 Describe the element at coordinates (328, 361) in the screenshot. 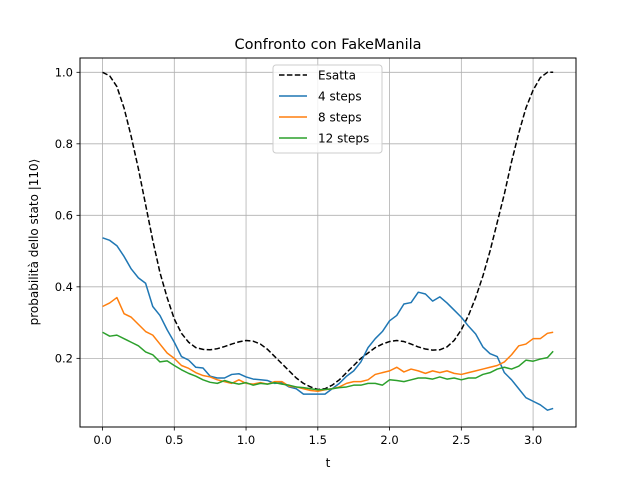

I see `series-line-12-steps` at that location.